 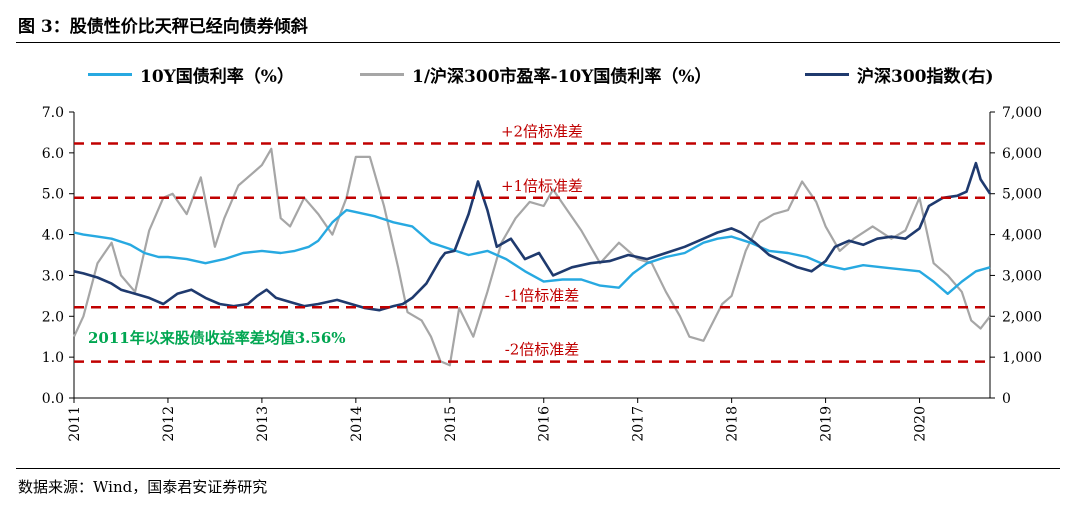 What do you see at coordinates (217, 77) in the screenshot?
I see `legend-label-bond-yield: 10Y国债利率（%）` at bounding box center [217, 77].